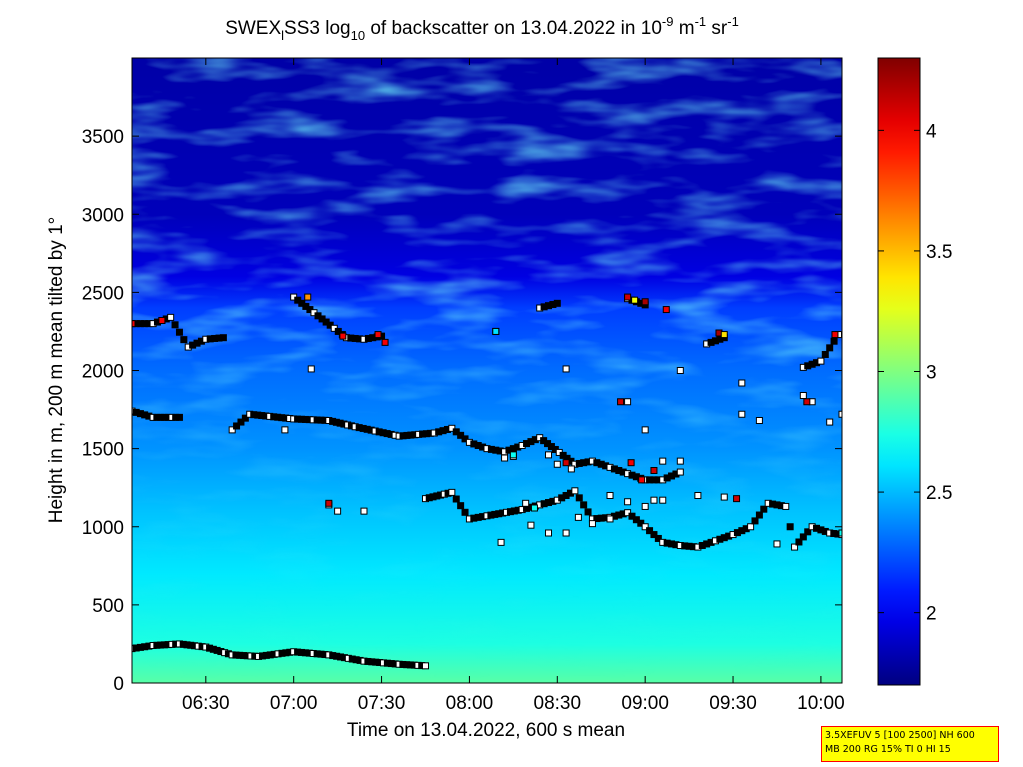  I want to click on y-tick-label: 3000, so click(103, 215).